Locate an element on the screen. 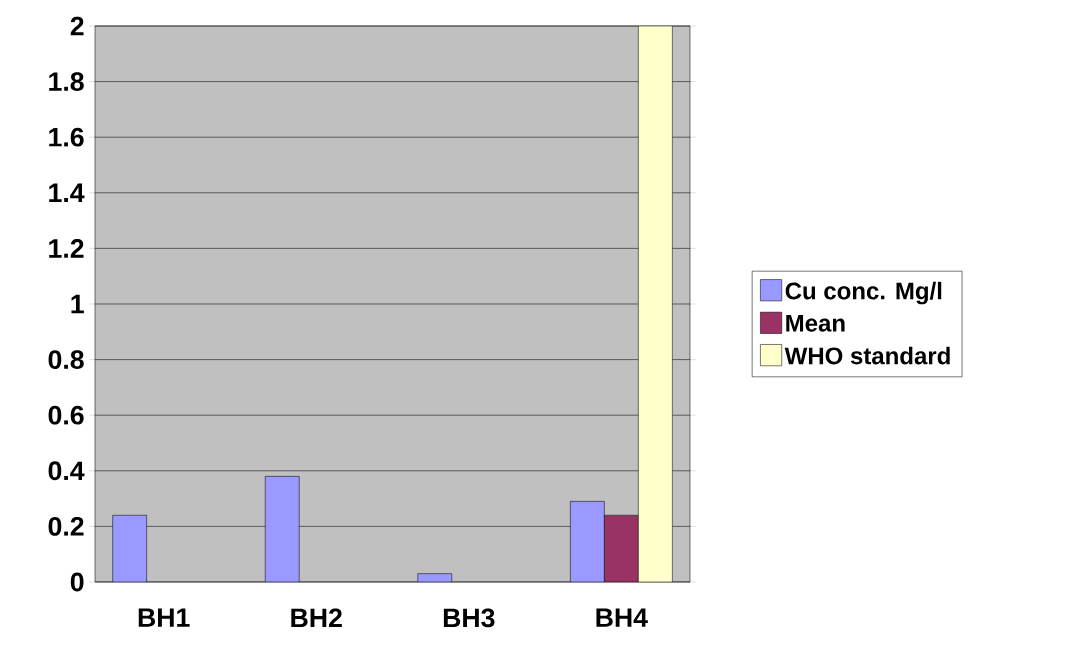 This screenshot has width=1067, height=656. y-tick-label: 2 is located at coordinates (77, 26).